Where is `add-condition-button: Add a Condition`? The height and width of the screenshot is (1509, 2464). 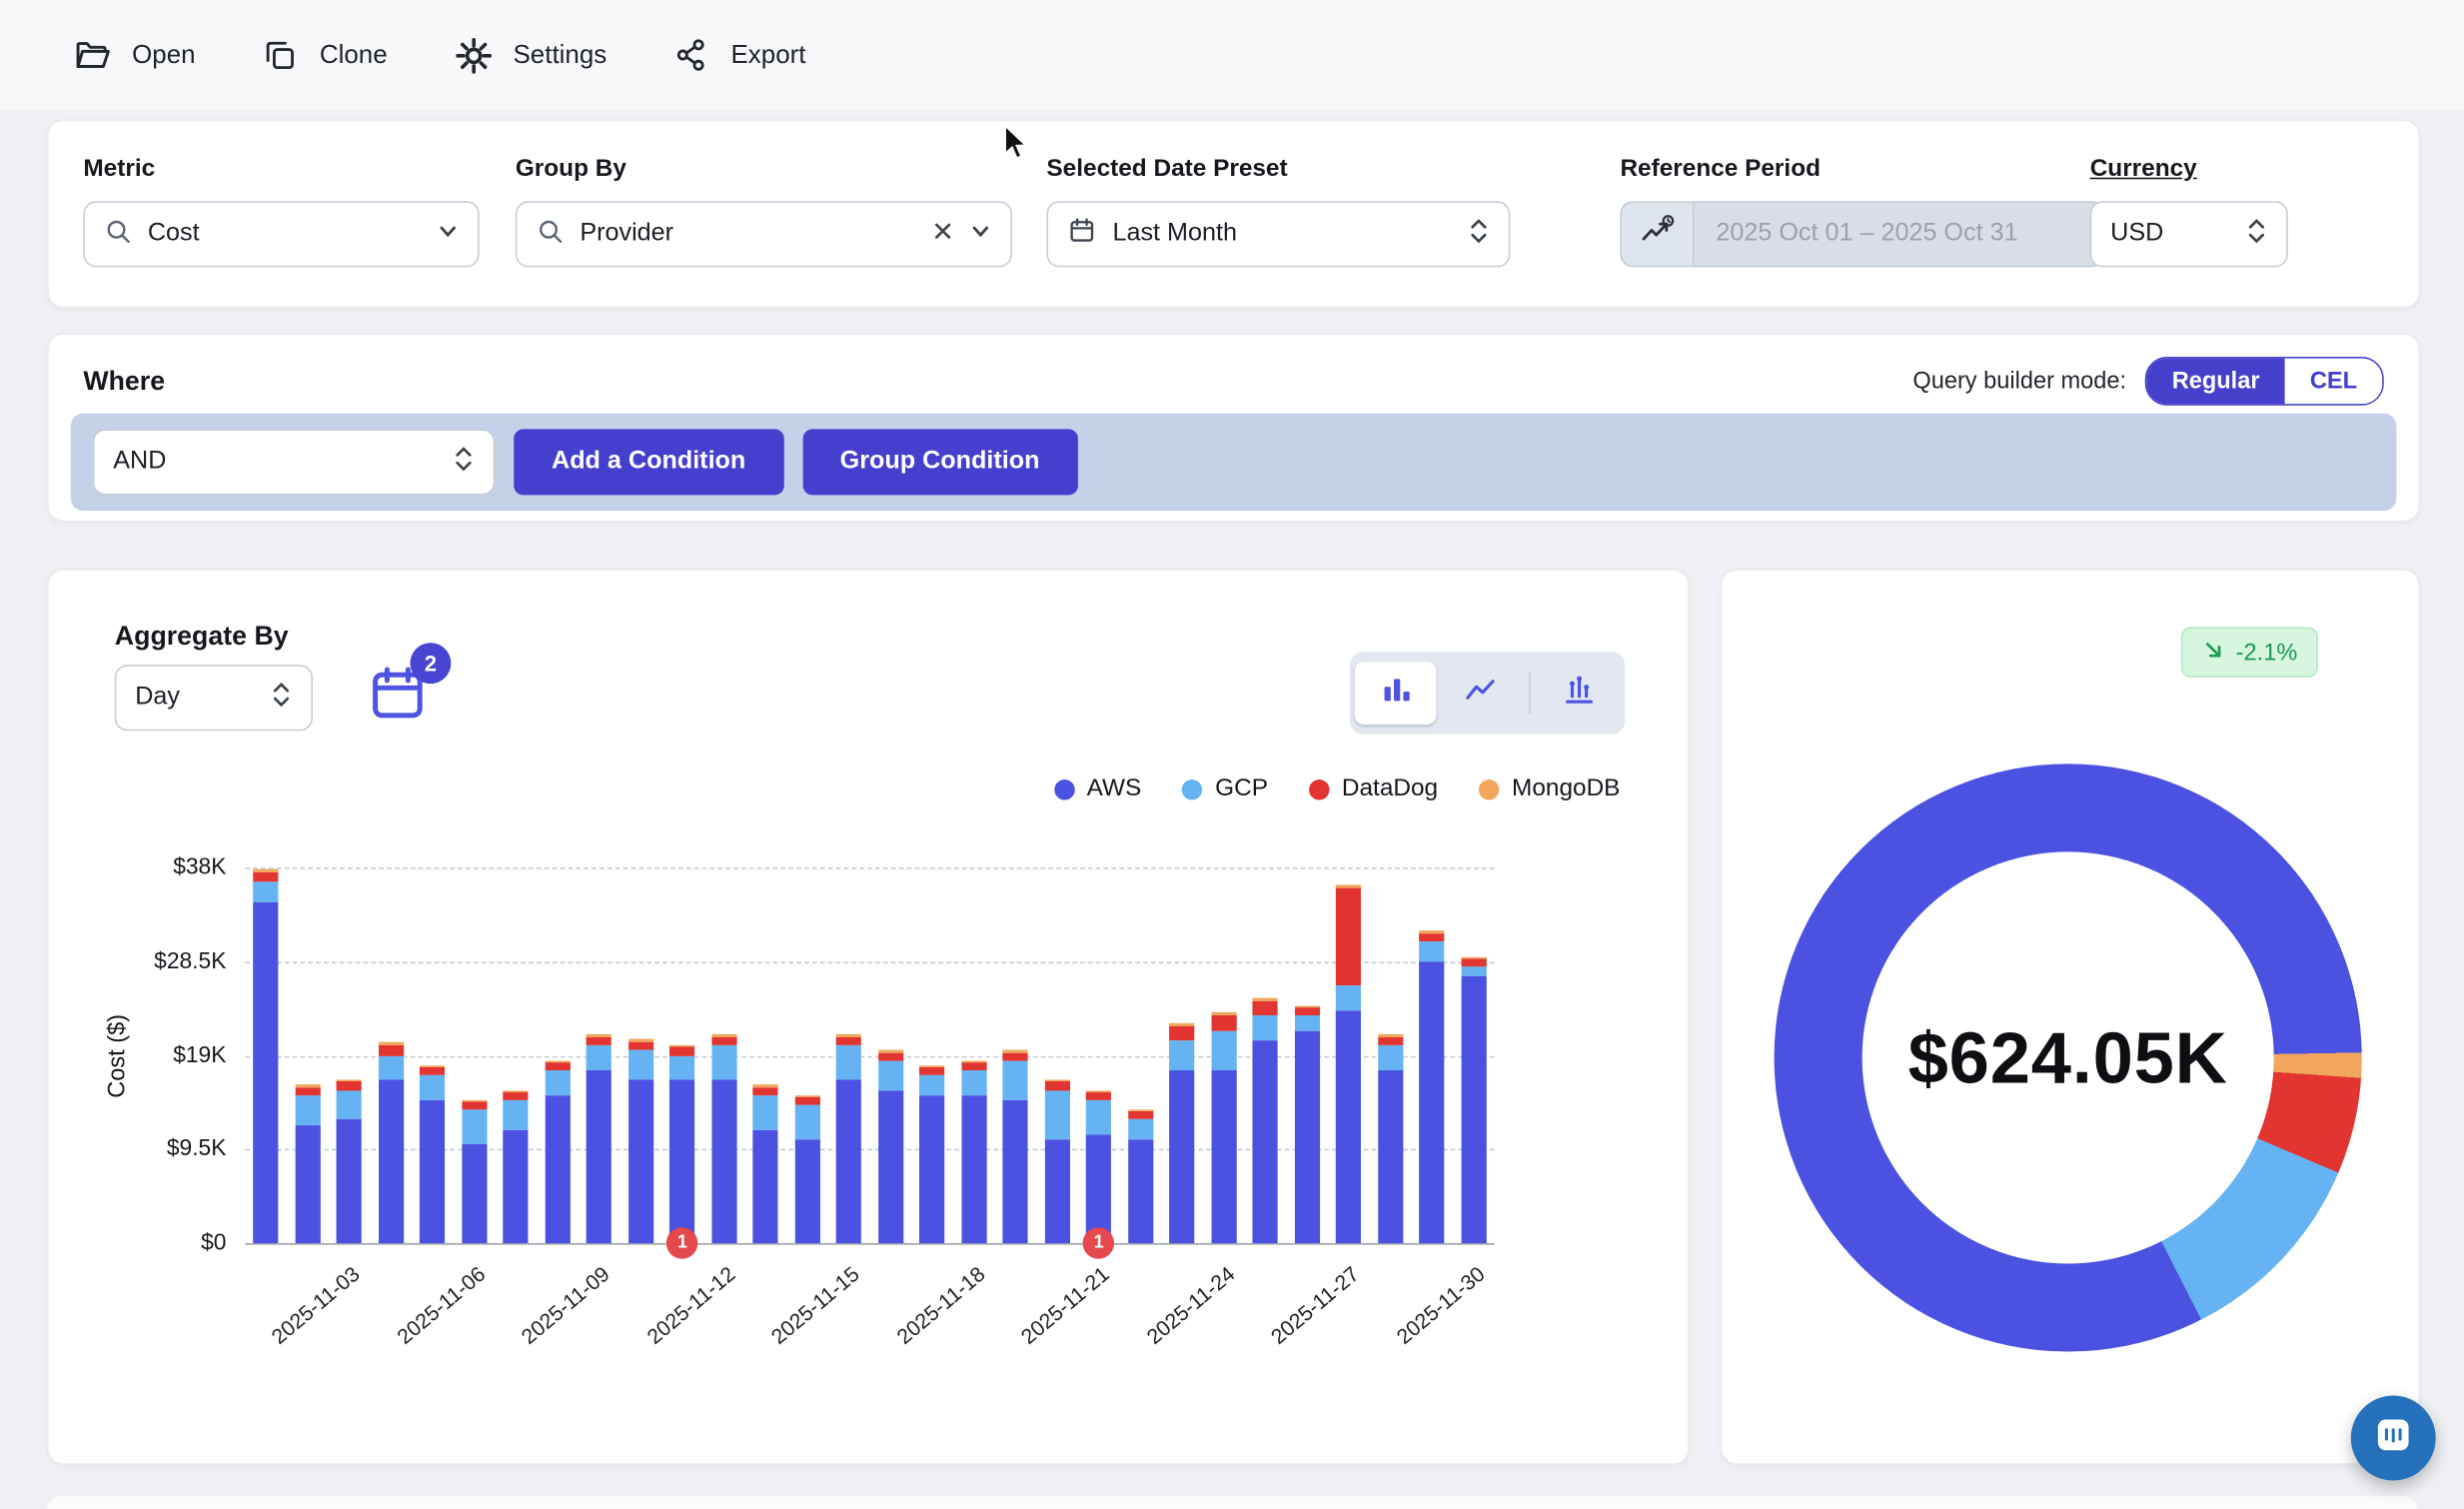
add-condition-button: Add a Condition is located at coordinates (649, 462).